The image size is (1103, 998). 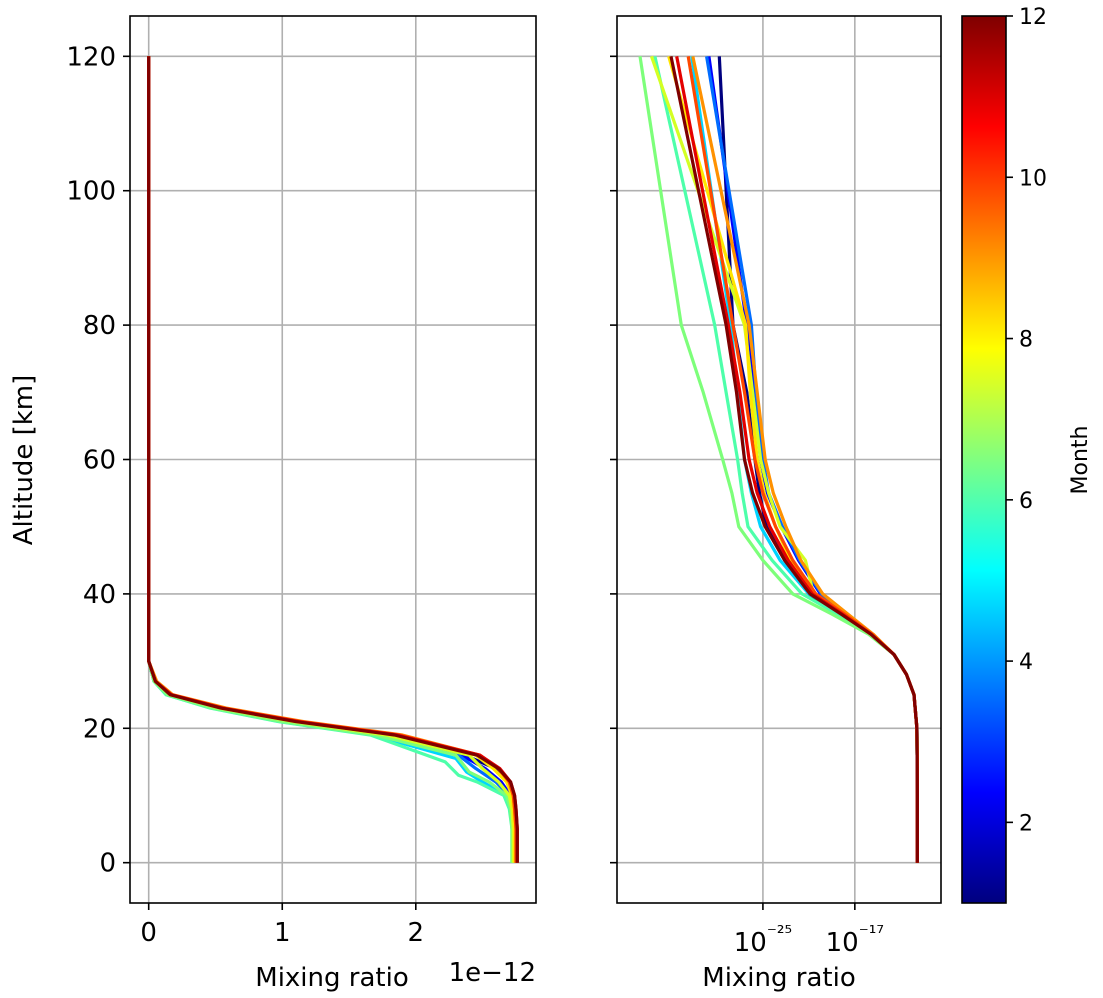 What do you see at coordinates (148, 933) in the screenshot?
I see `x-tick-label: 0` at bounding box center [148, 933].